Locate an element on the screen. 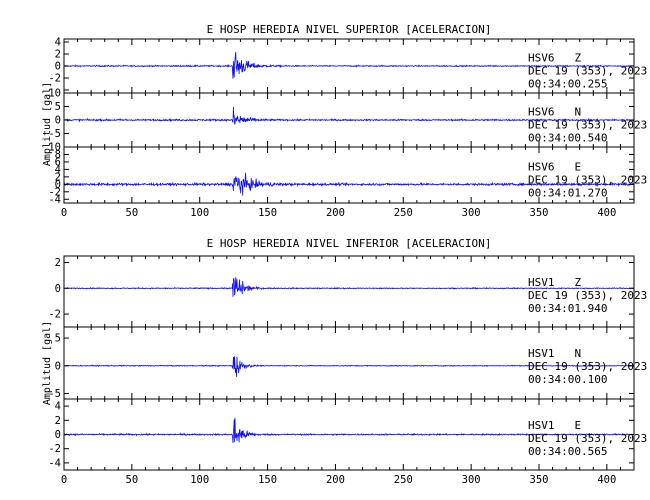  lower-x-axis-tick-labels: 0 50 100 150 200 250 300 350 400 is located at coordinates (339, 480).